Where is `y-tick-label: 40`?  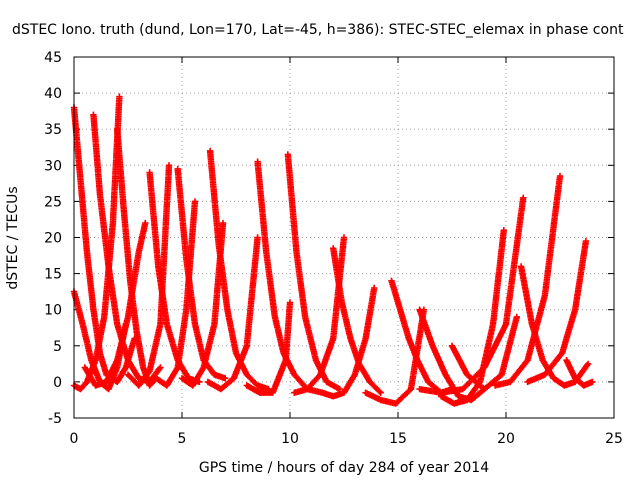 y-tick-label: 40 is located at coordinates (53, 94).